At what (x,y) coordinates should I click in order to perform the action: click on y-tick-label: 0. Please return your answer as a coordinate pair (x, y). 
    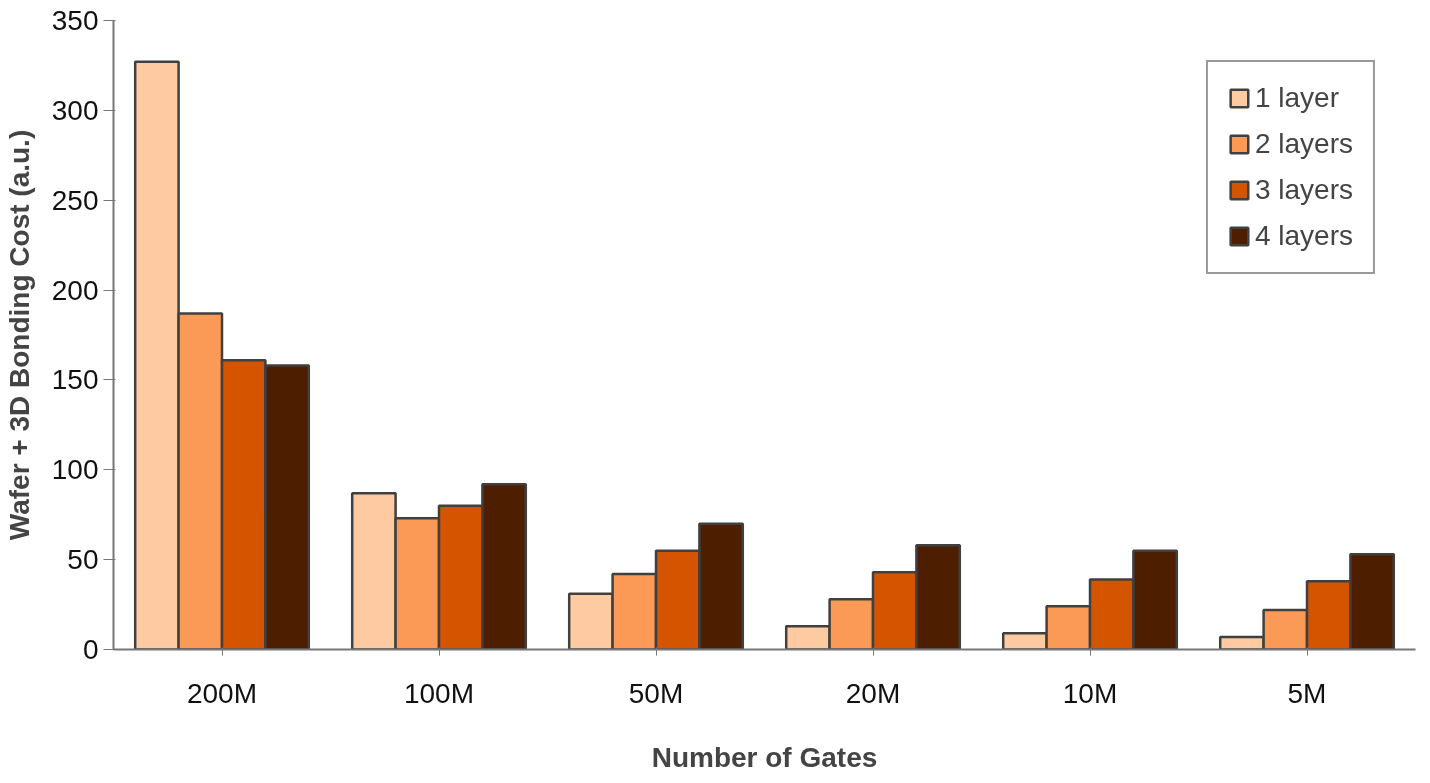
    Looking at the image, I should click on (90, 649).